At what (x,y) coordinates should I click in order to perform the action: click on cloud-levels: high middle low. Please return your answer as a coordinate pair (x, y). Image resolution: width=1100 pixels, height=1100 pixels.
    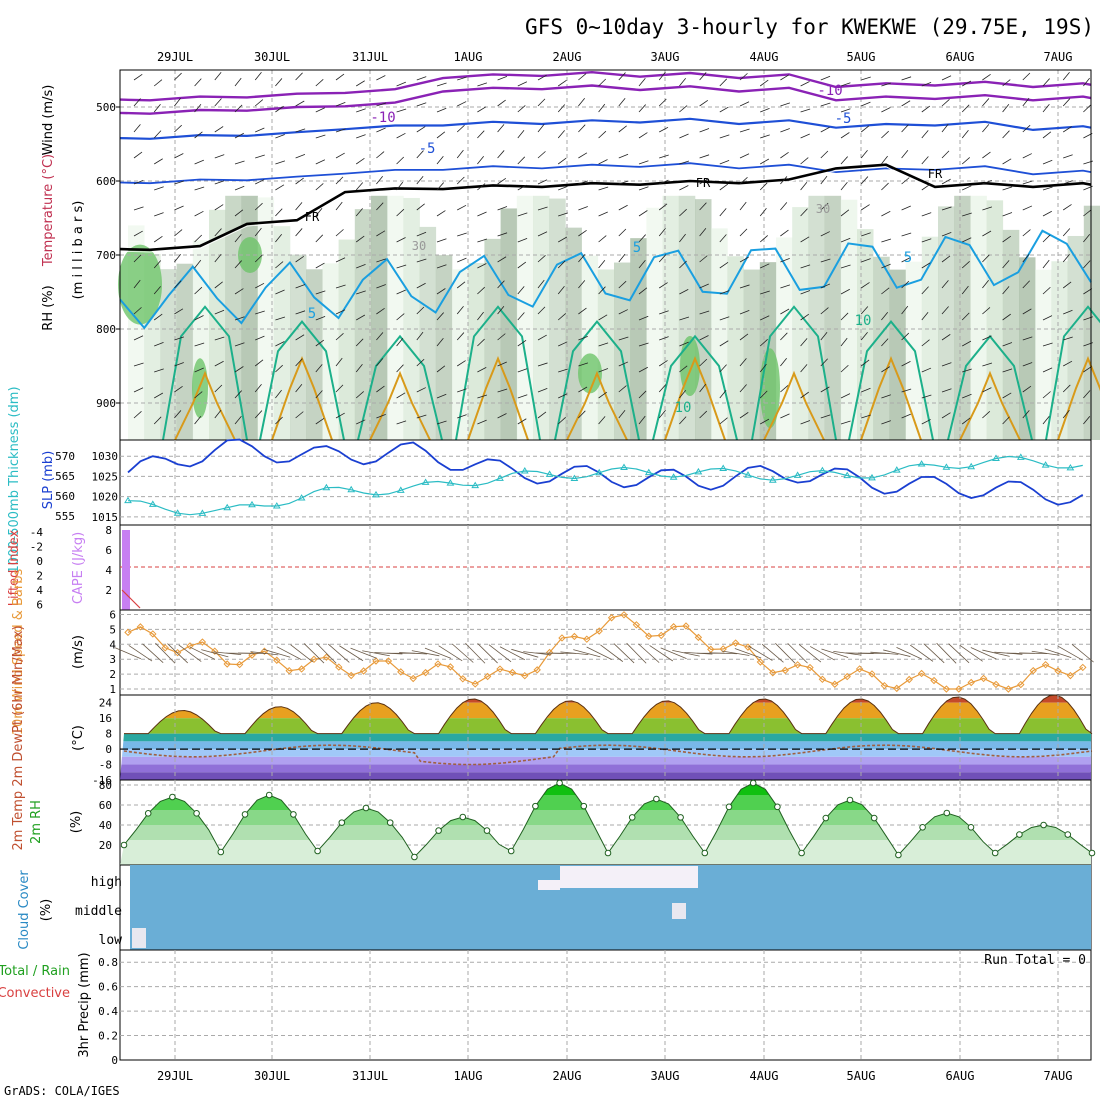
    Looking at the image, I should click on (98, 911).